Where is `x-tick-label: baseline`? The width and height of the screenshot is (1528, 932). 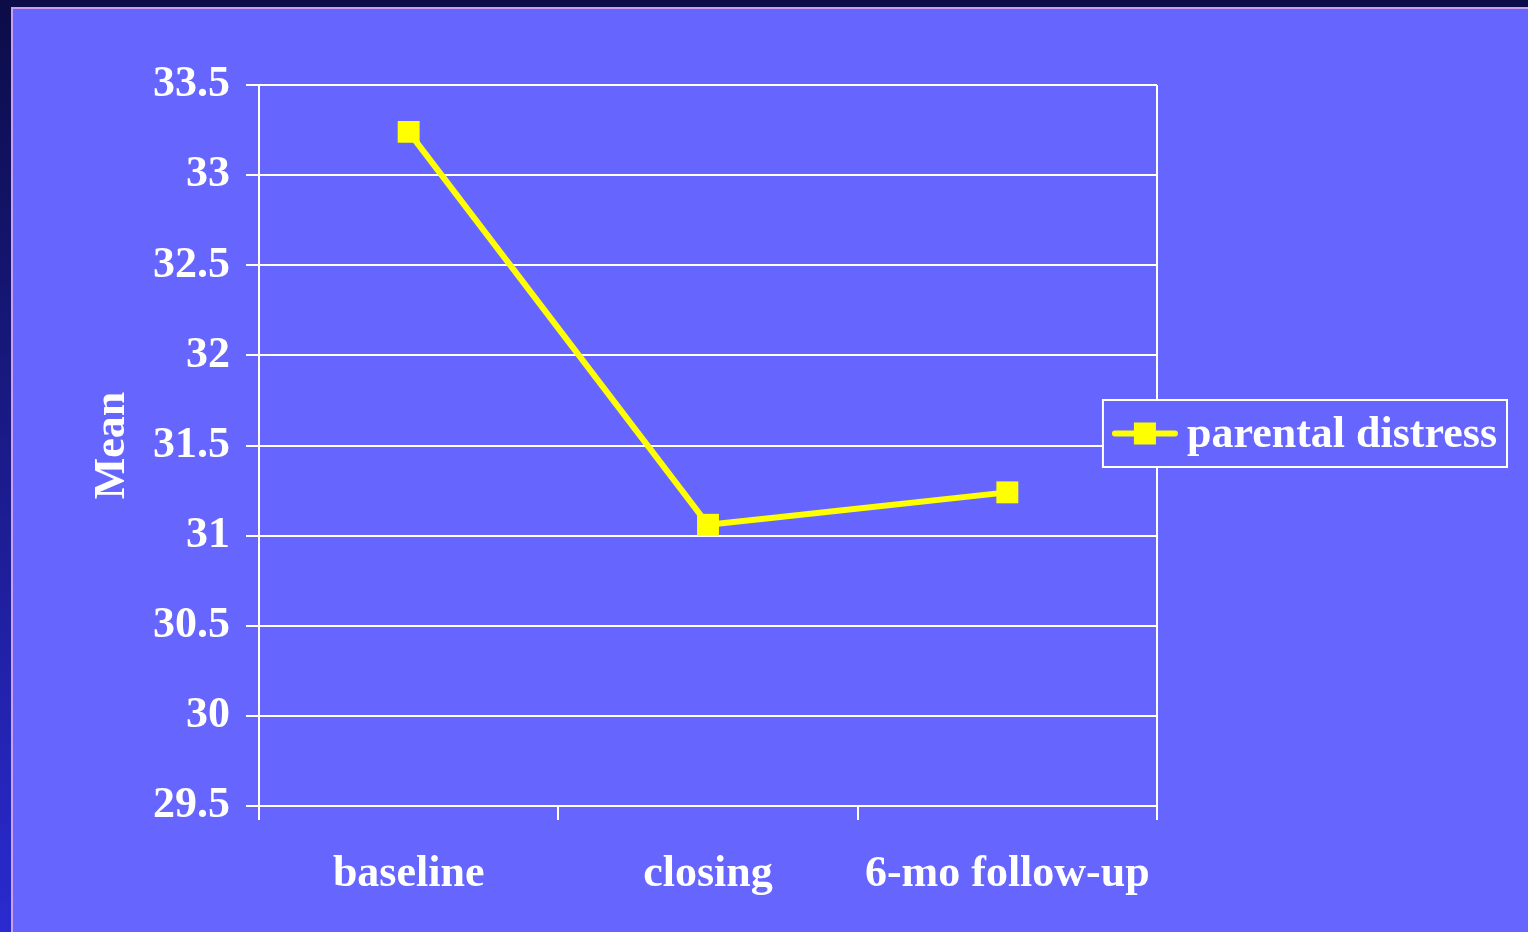 x-tick-label: baseline is located at coordinates (408, 871).